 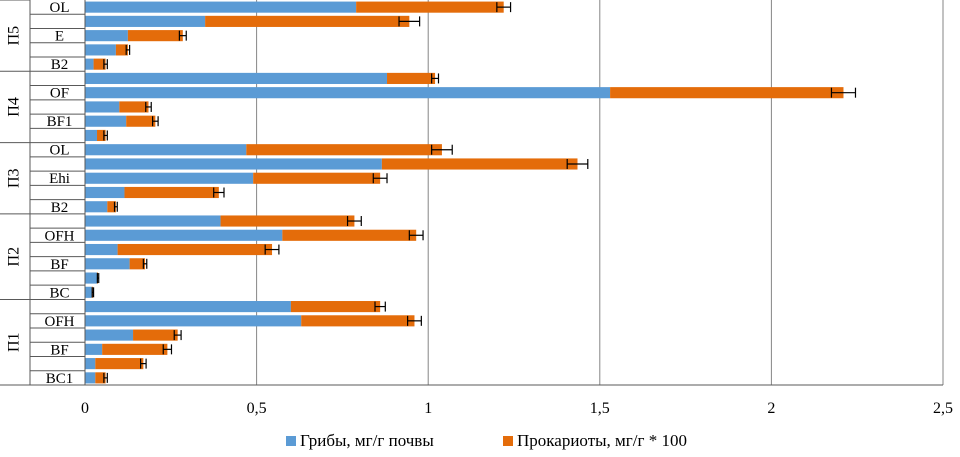 What do you see at coordinates (257, 408) in the screenshot?
I see `x-tick-label: 0,5` at bounding box center [257, 408].